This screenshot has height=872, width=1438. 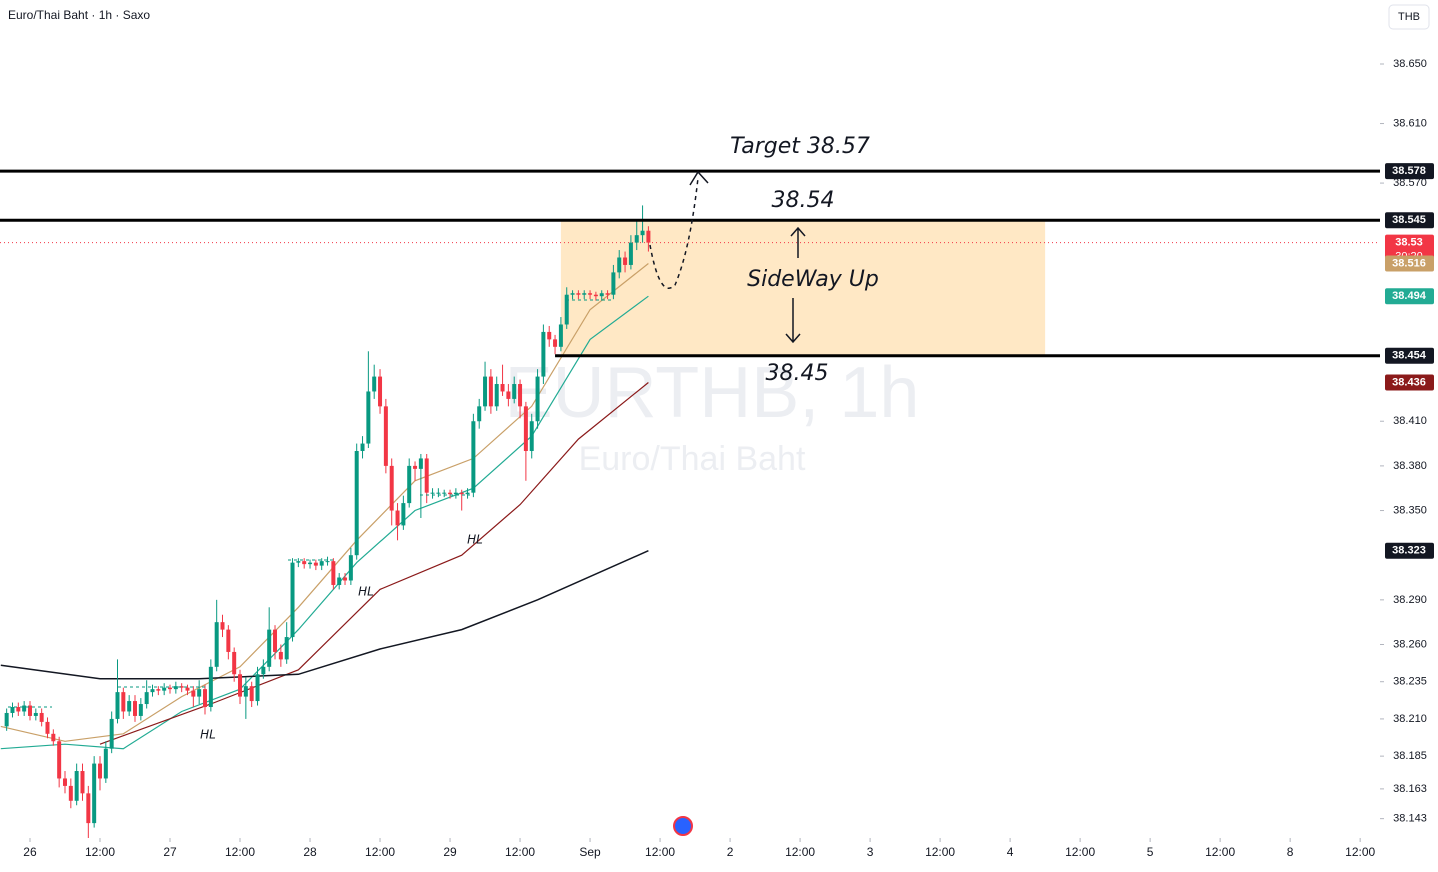 What do you see at coordinates (798, 242) in the screenshot?
I see `arrow-up` at bounding box center [798, 242].